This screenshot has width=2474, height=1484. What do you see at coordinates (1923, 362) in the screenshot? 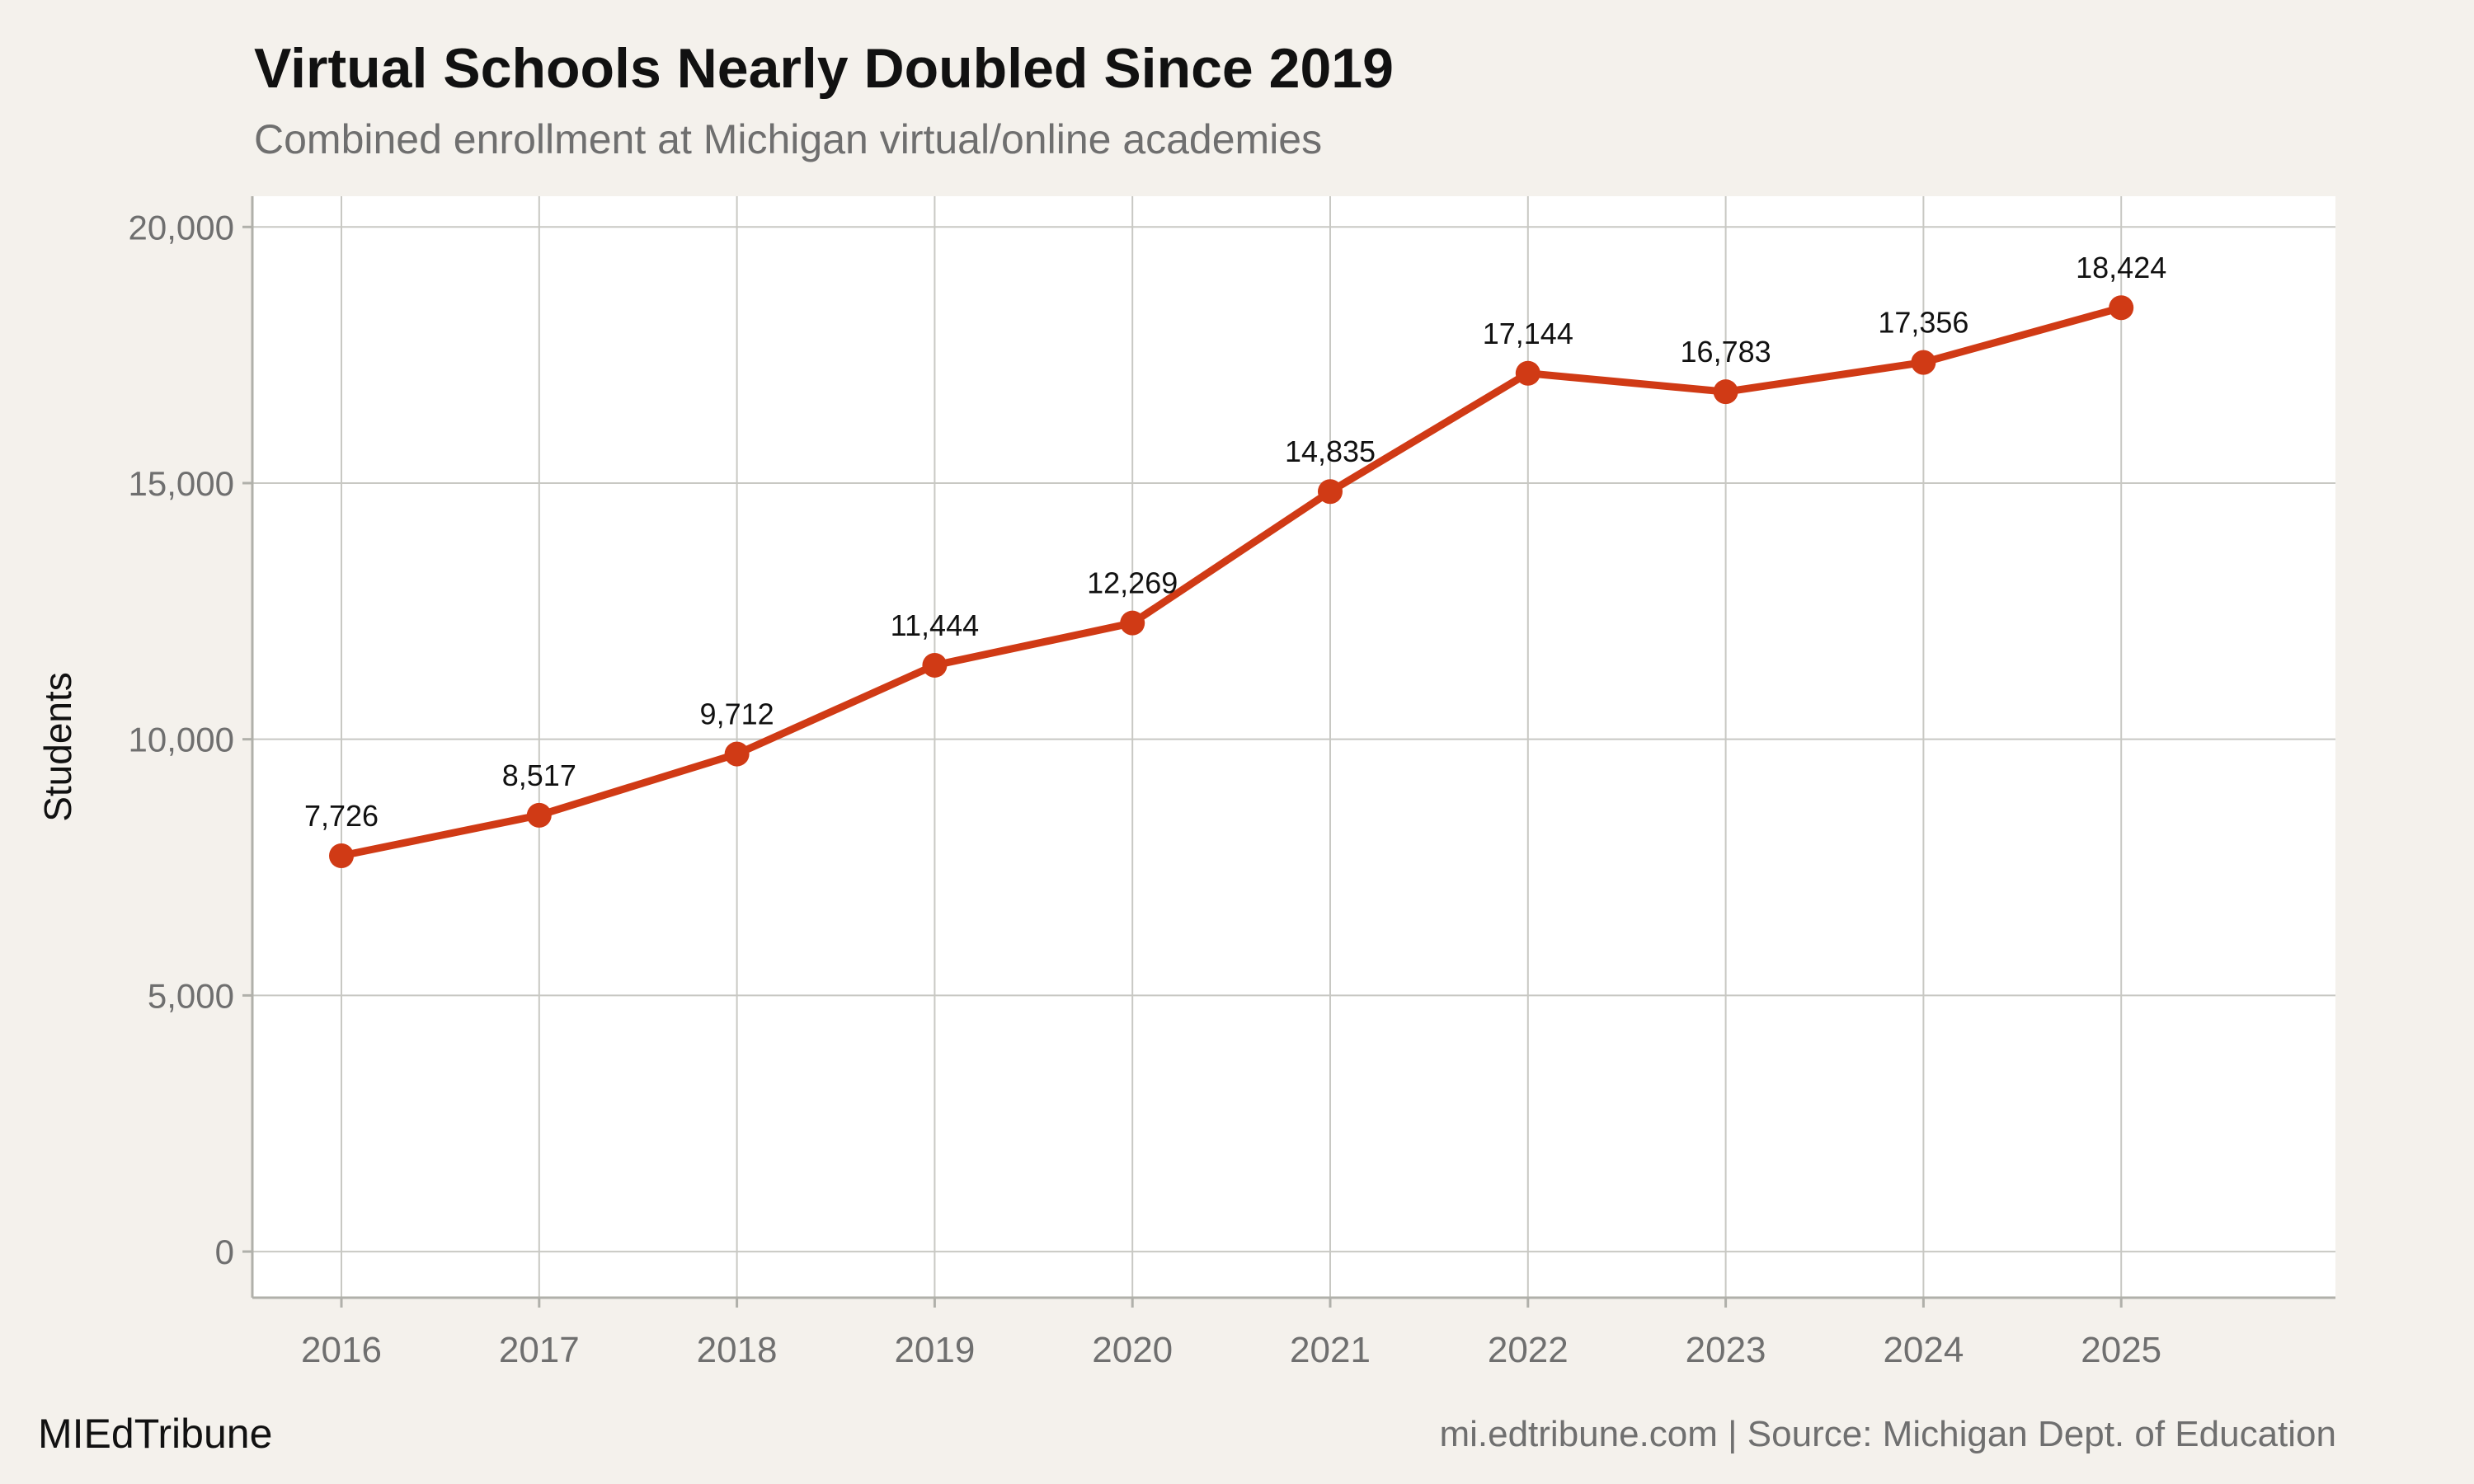
I see `data-point-2024` at bounding box center [1923, 362].